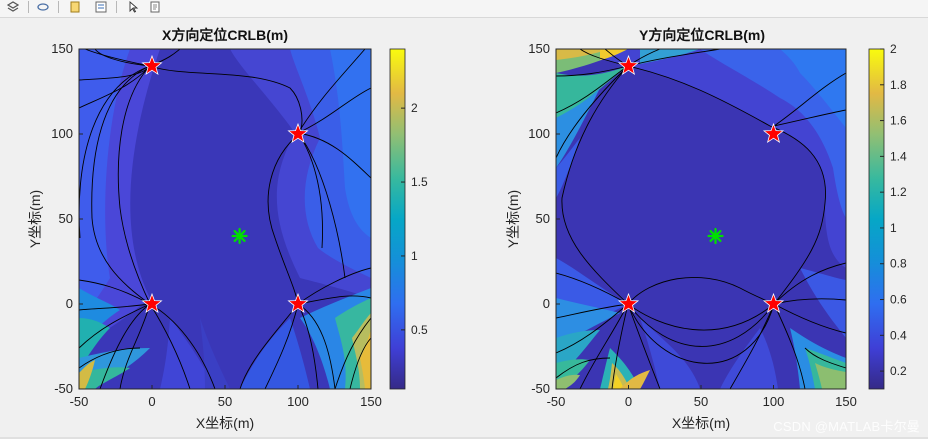 The height and width of the screenshot is (439, 928). What do you see at coordinates (898, 335) in the screenshot?
I see `colorbar-tick-label-right: 0.4` at bounding box center [898, 335].